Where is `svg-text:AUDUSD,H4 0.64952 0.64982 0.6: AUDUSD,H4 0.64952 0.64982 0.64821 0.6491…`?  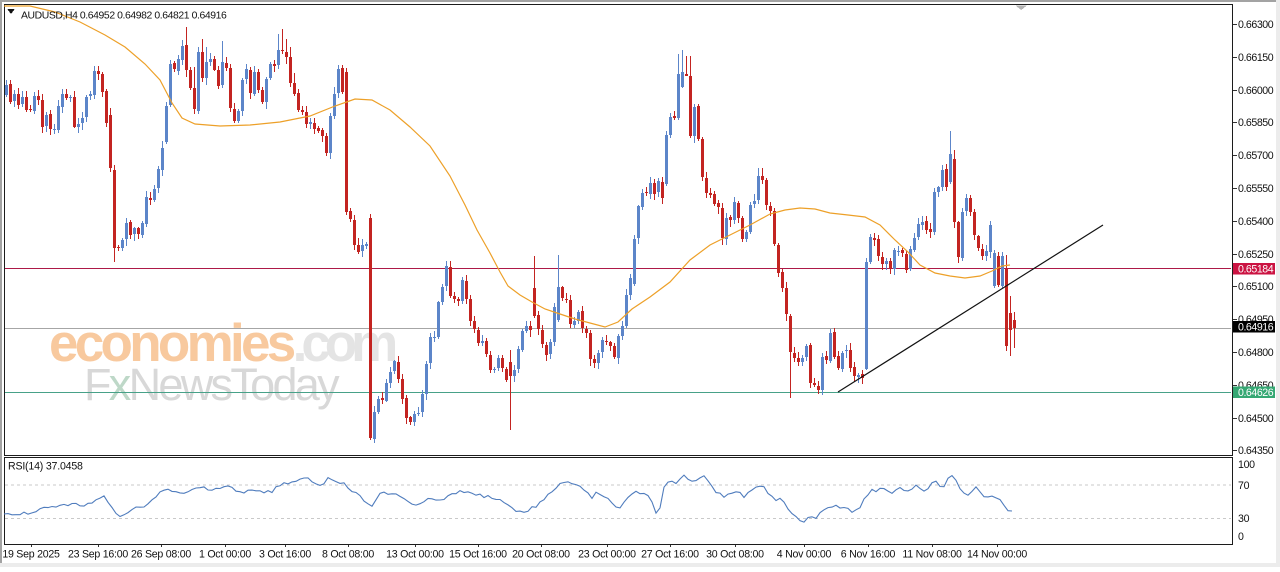
svg-text:AUDUSD,H4 0.64952 0.64982 0.6: AUDUSD,H4 0.64952 0.64982 0.64821 0.6491… is located at coordinates (124, 16).